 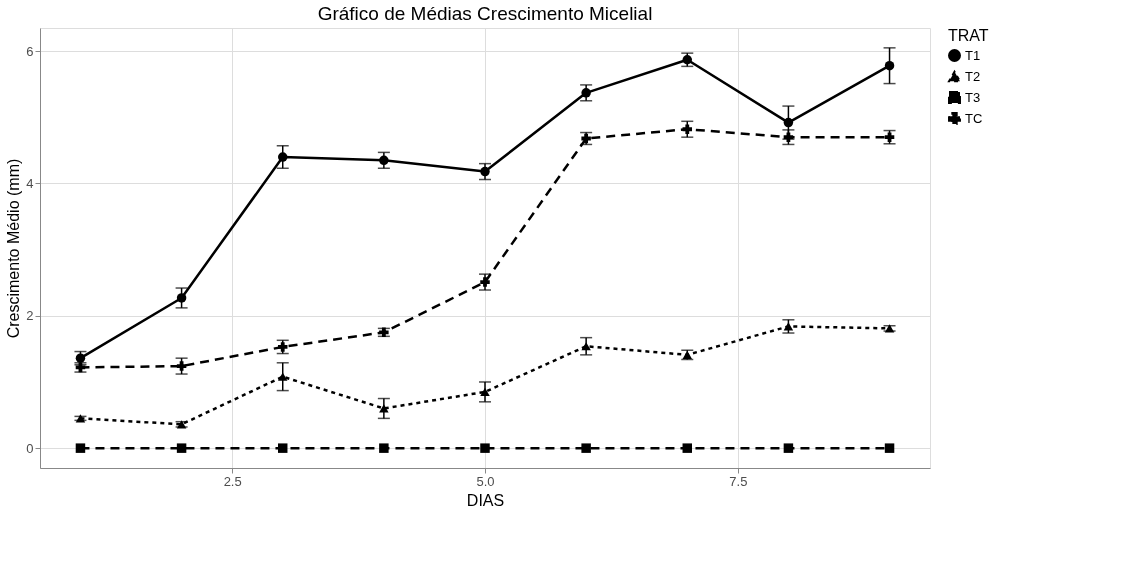 What do you see at coordinates (30, 448) in the screenshot?
I see `y-tick-label: 0` at bounding box center [30, 448].